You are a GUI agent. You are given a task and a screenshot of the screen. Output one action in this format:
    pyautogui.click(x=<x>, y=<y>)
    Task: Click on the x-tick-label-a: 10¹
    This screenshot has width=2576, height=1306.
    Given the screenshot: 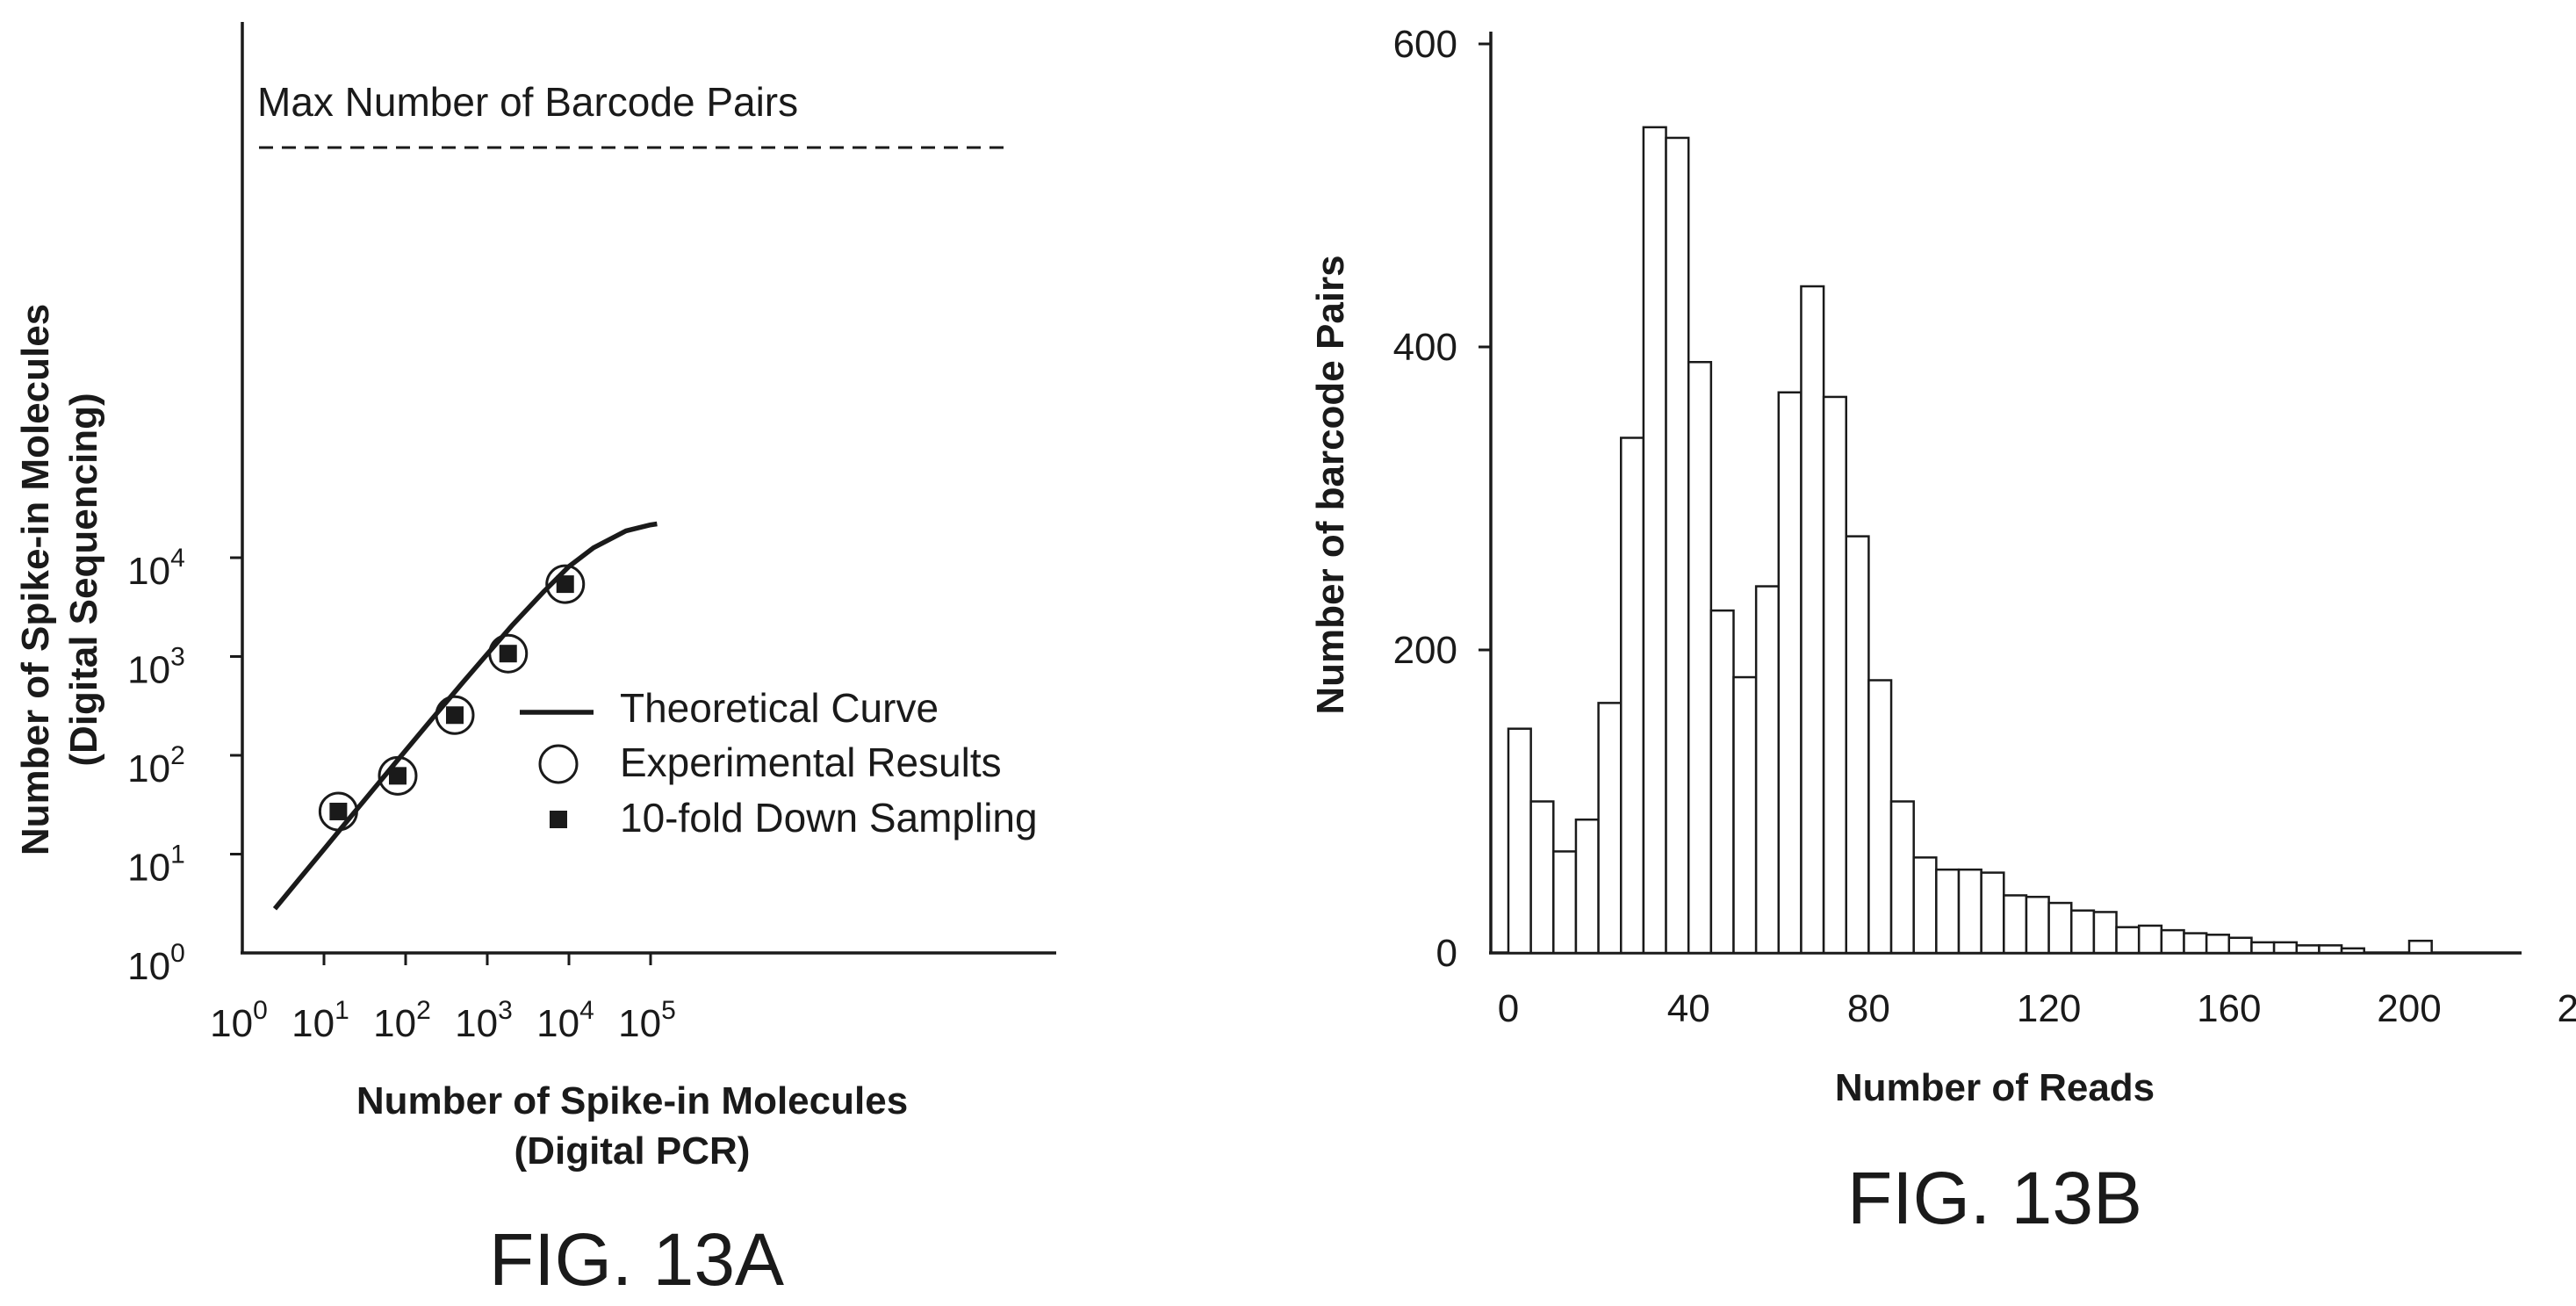 What is the action you would take?
    pyautogui.click(x=320, y=1020)
    